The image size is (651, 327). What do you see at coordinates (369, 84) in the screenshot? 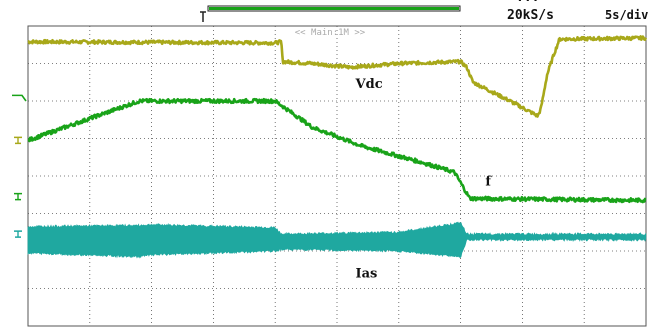
I see `annotation-vdc: Vdc` at bounding box center [369, 84].